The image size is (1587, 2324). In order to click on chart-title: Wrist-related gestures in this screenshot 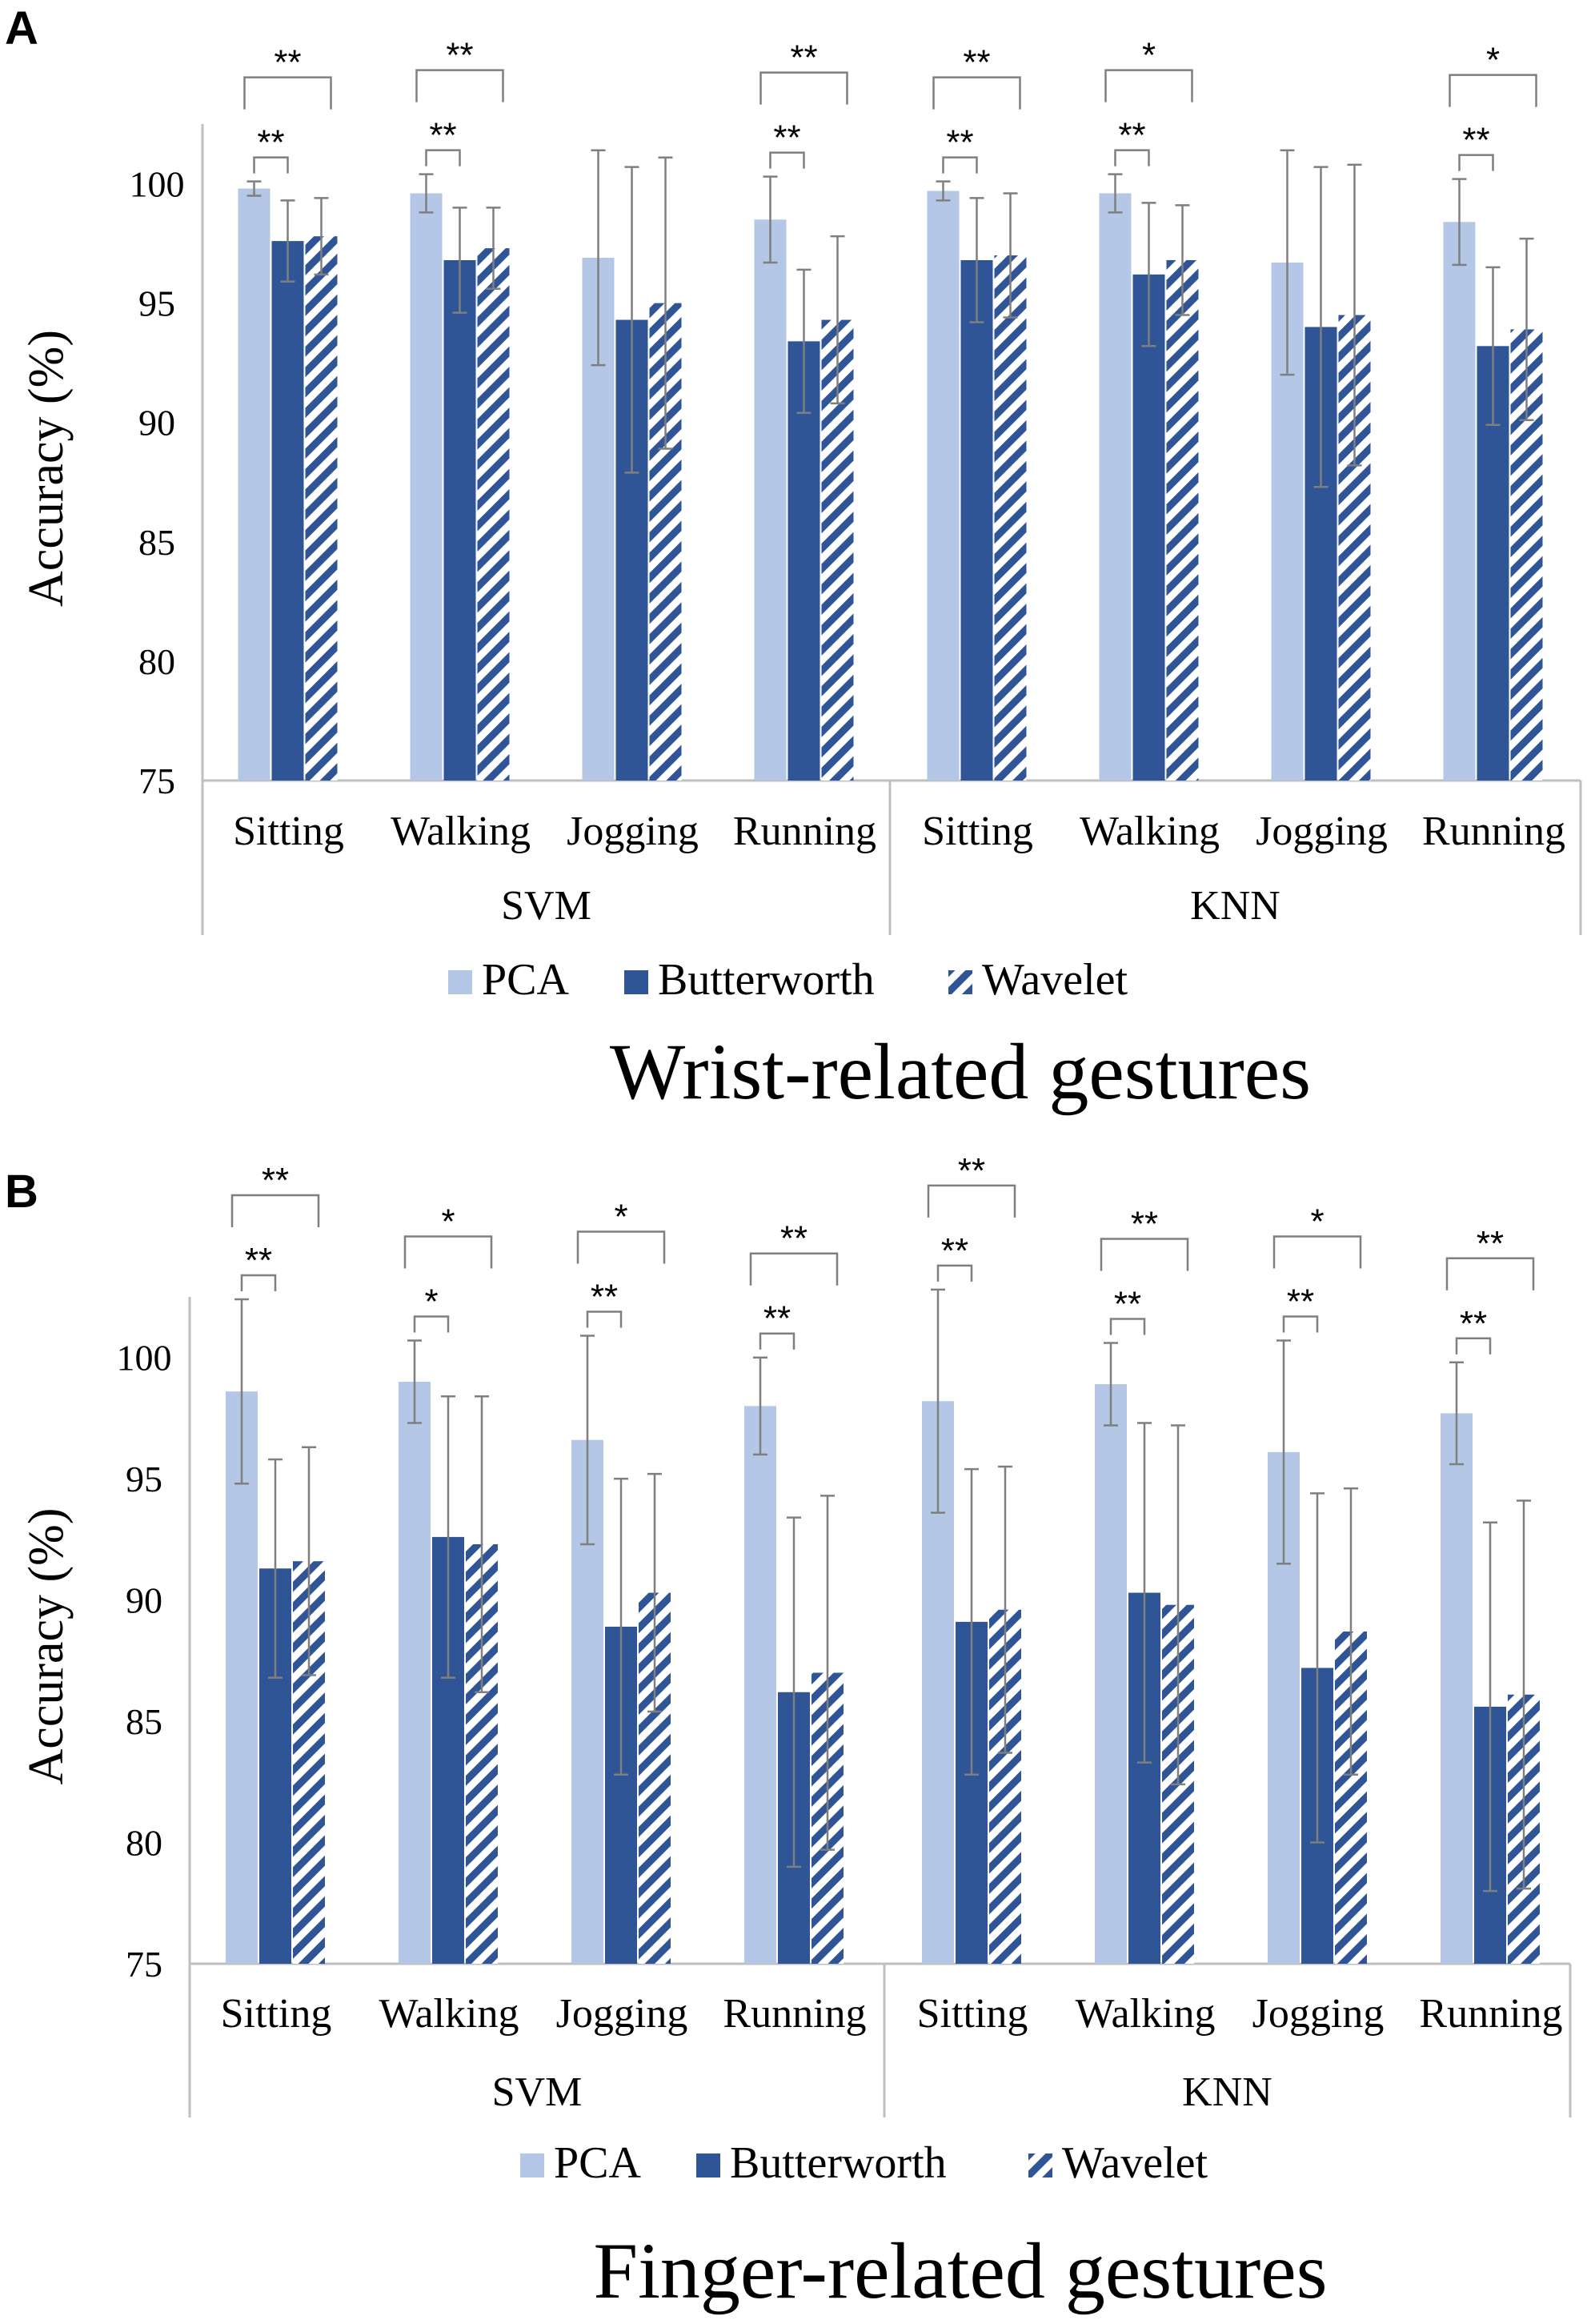, I will do `click(960, 1071)`.